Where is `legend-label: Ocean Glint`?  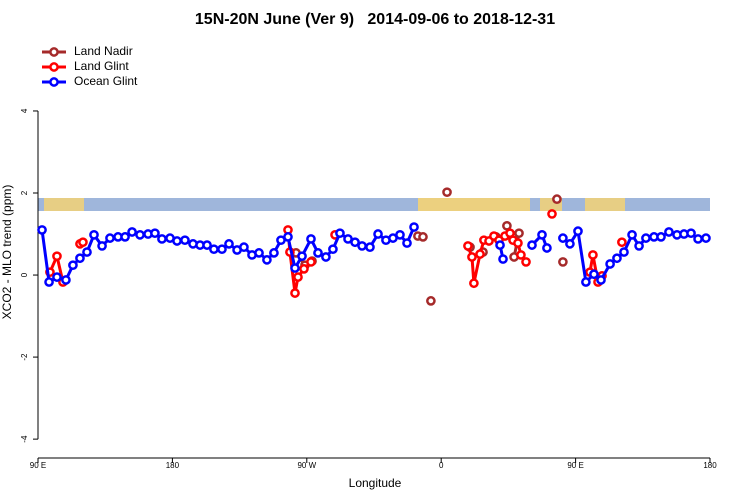
legend-label: Ocean Glint is located at coordinates (106, 81).